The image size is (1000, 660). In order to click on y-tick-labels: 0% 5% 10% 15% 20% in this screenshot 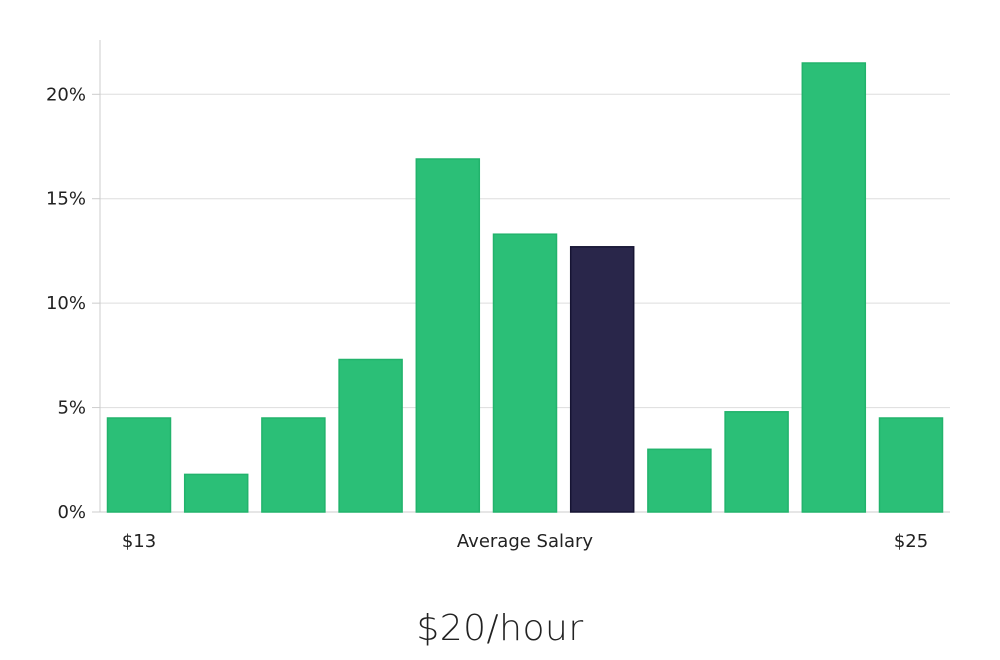, I will do `click(73, 303)`.